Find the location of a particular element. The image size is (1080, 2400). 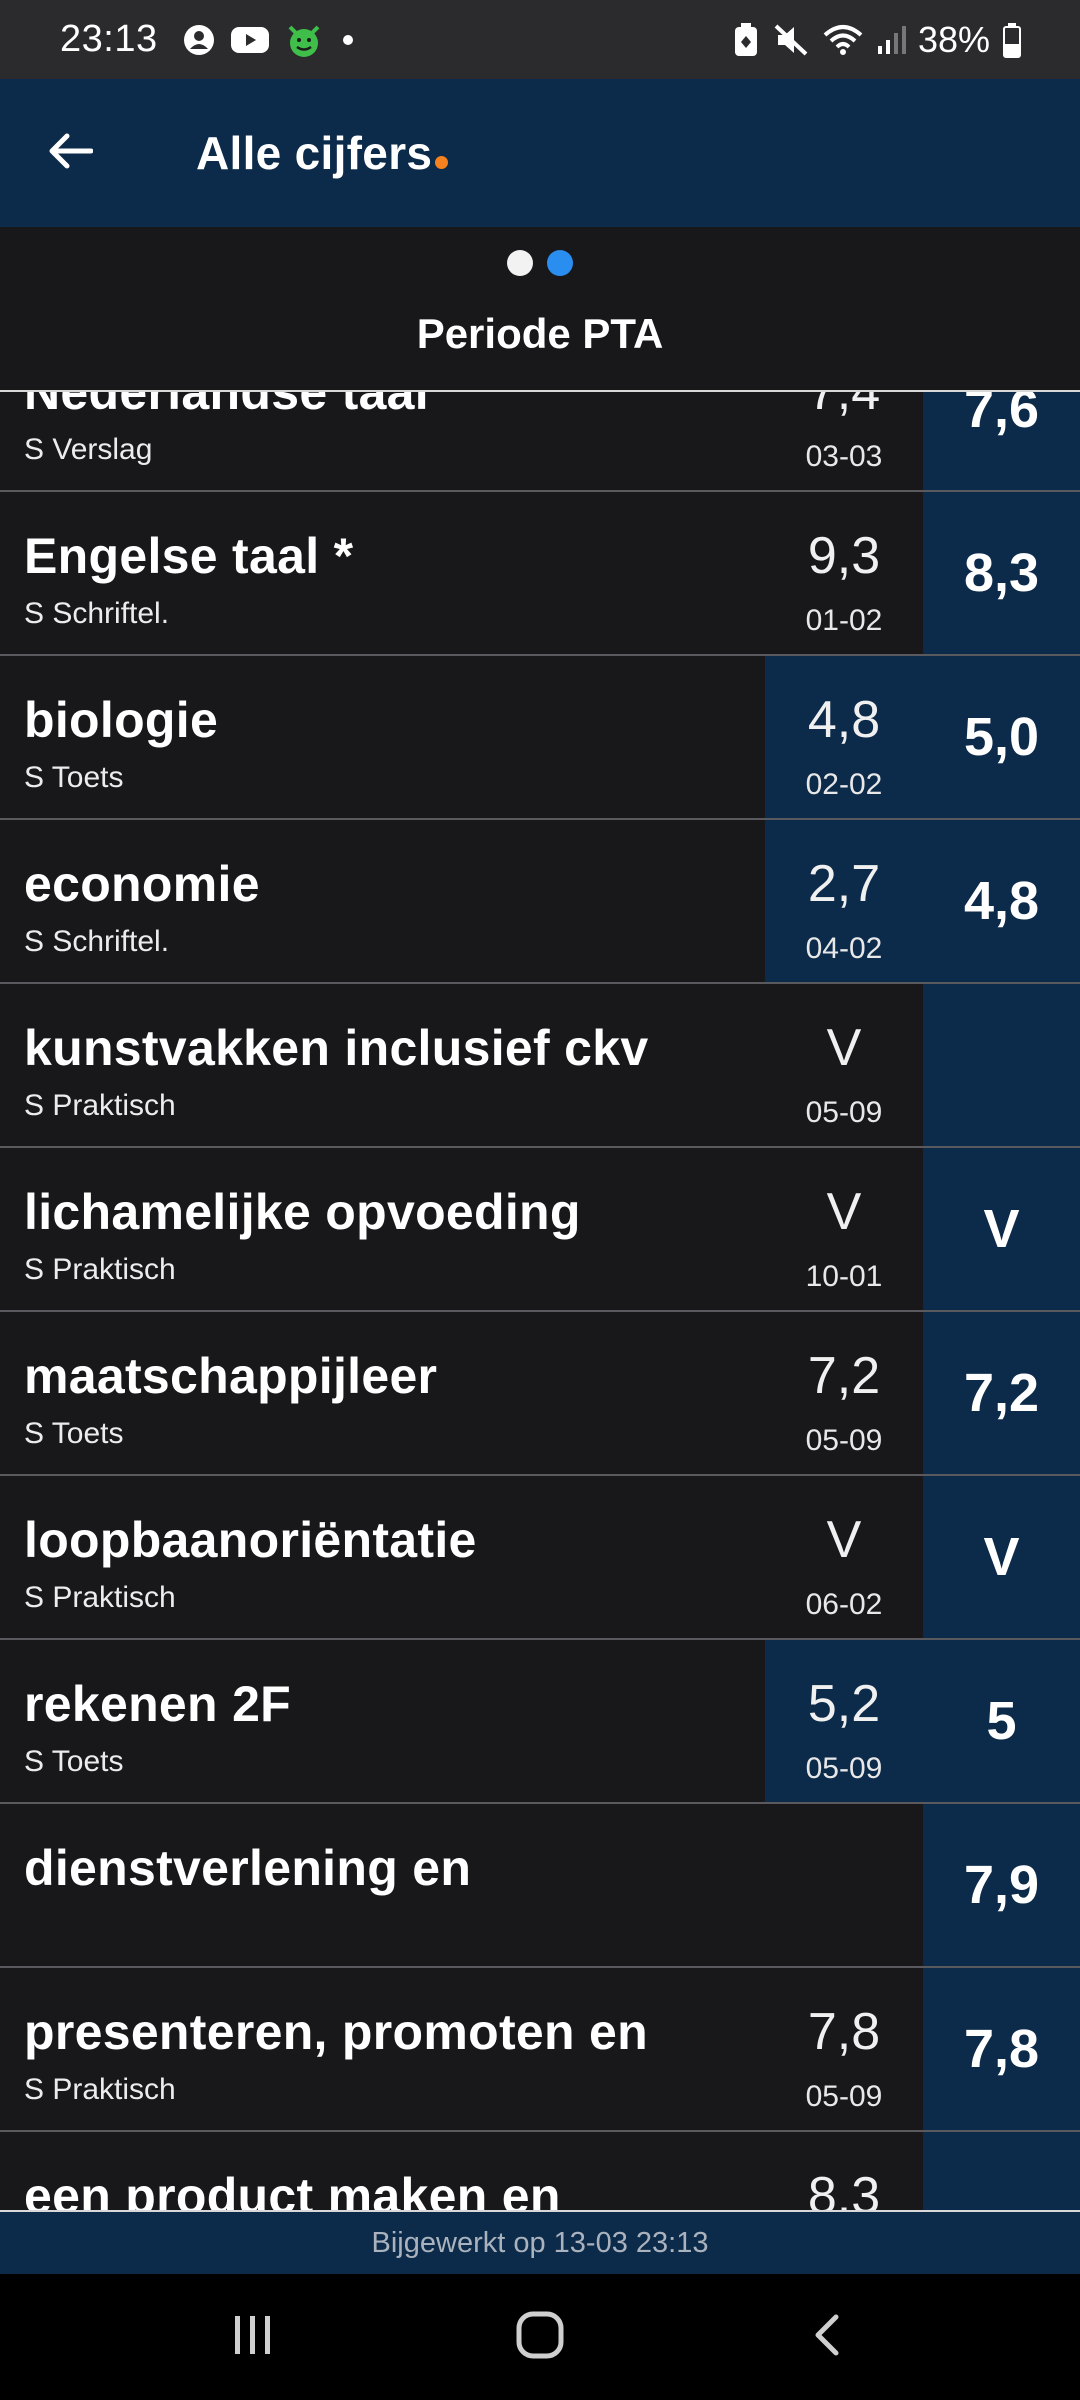

signal-icon is located at coordinates (891, 40).